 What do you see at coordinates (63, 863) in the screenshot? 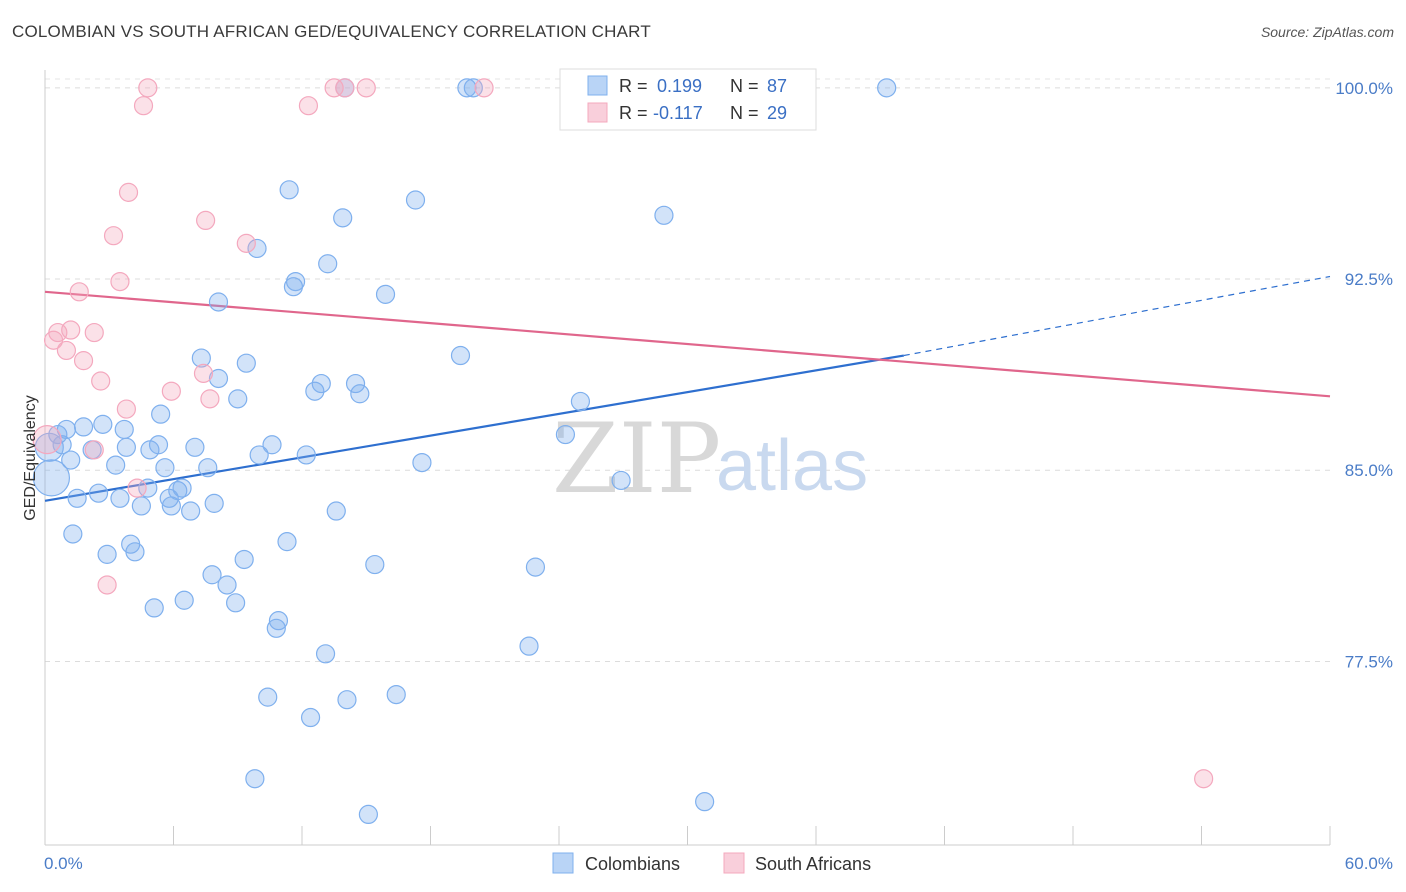
I see `x-tick-label-min: 0.0%` at bounding box center [63, 863].